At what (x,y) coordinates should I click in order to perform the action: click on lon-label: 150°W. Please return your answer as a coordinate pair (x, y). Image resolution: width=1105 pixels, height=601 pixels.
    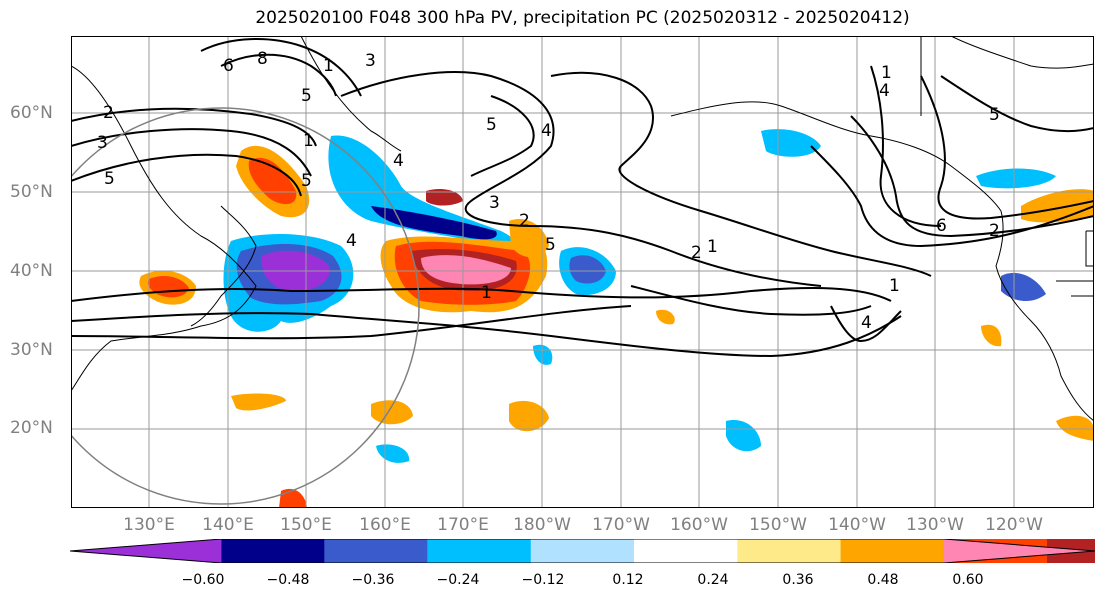
    Looking at the image, I should click on (778, 525).